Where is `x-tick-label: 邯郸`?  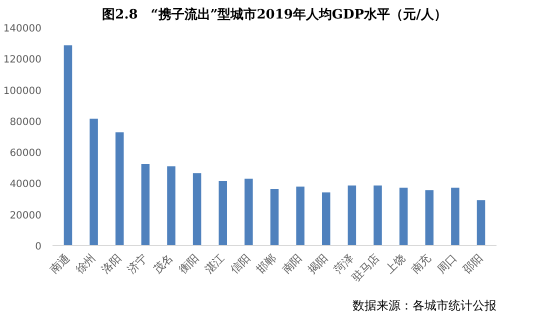
x-tick-label: 邯郸 is located at coordinates (266, 264).